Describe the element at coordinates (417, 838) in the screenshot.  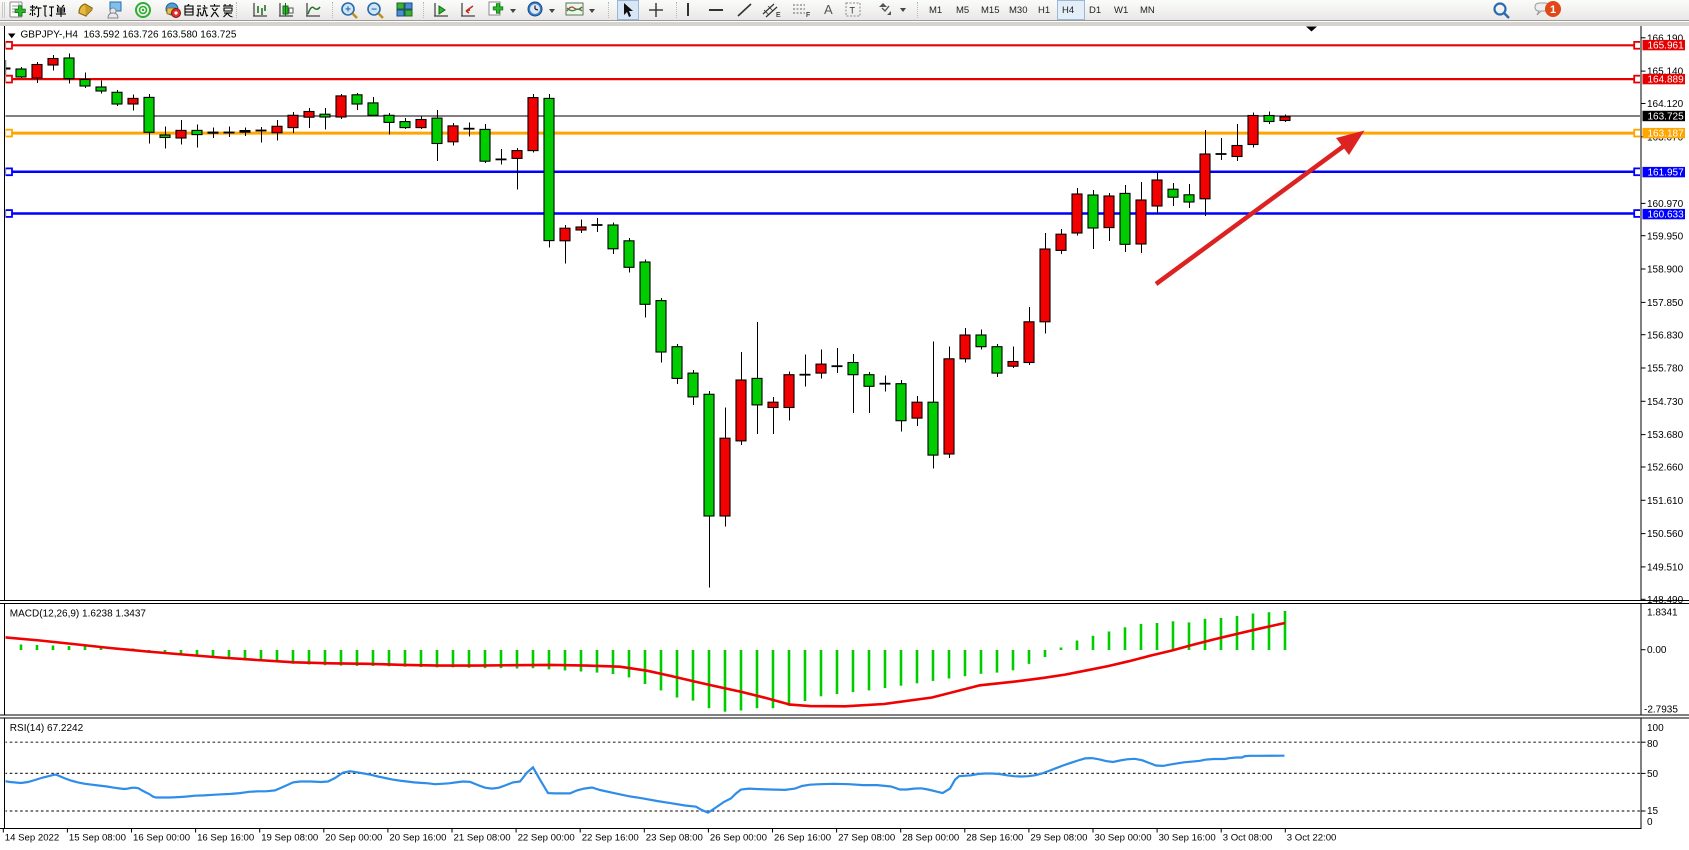
I see `svg-text: 20 Sep 16:00` at that location.